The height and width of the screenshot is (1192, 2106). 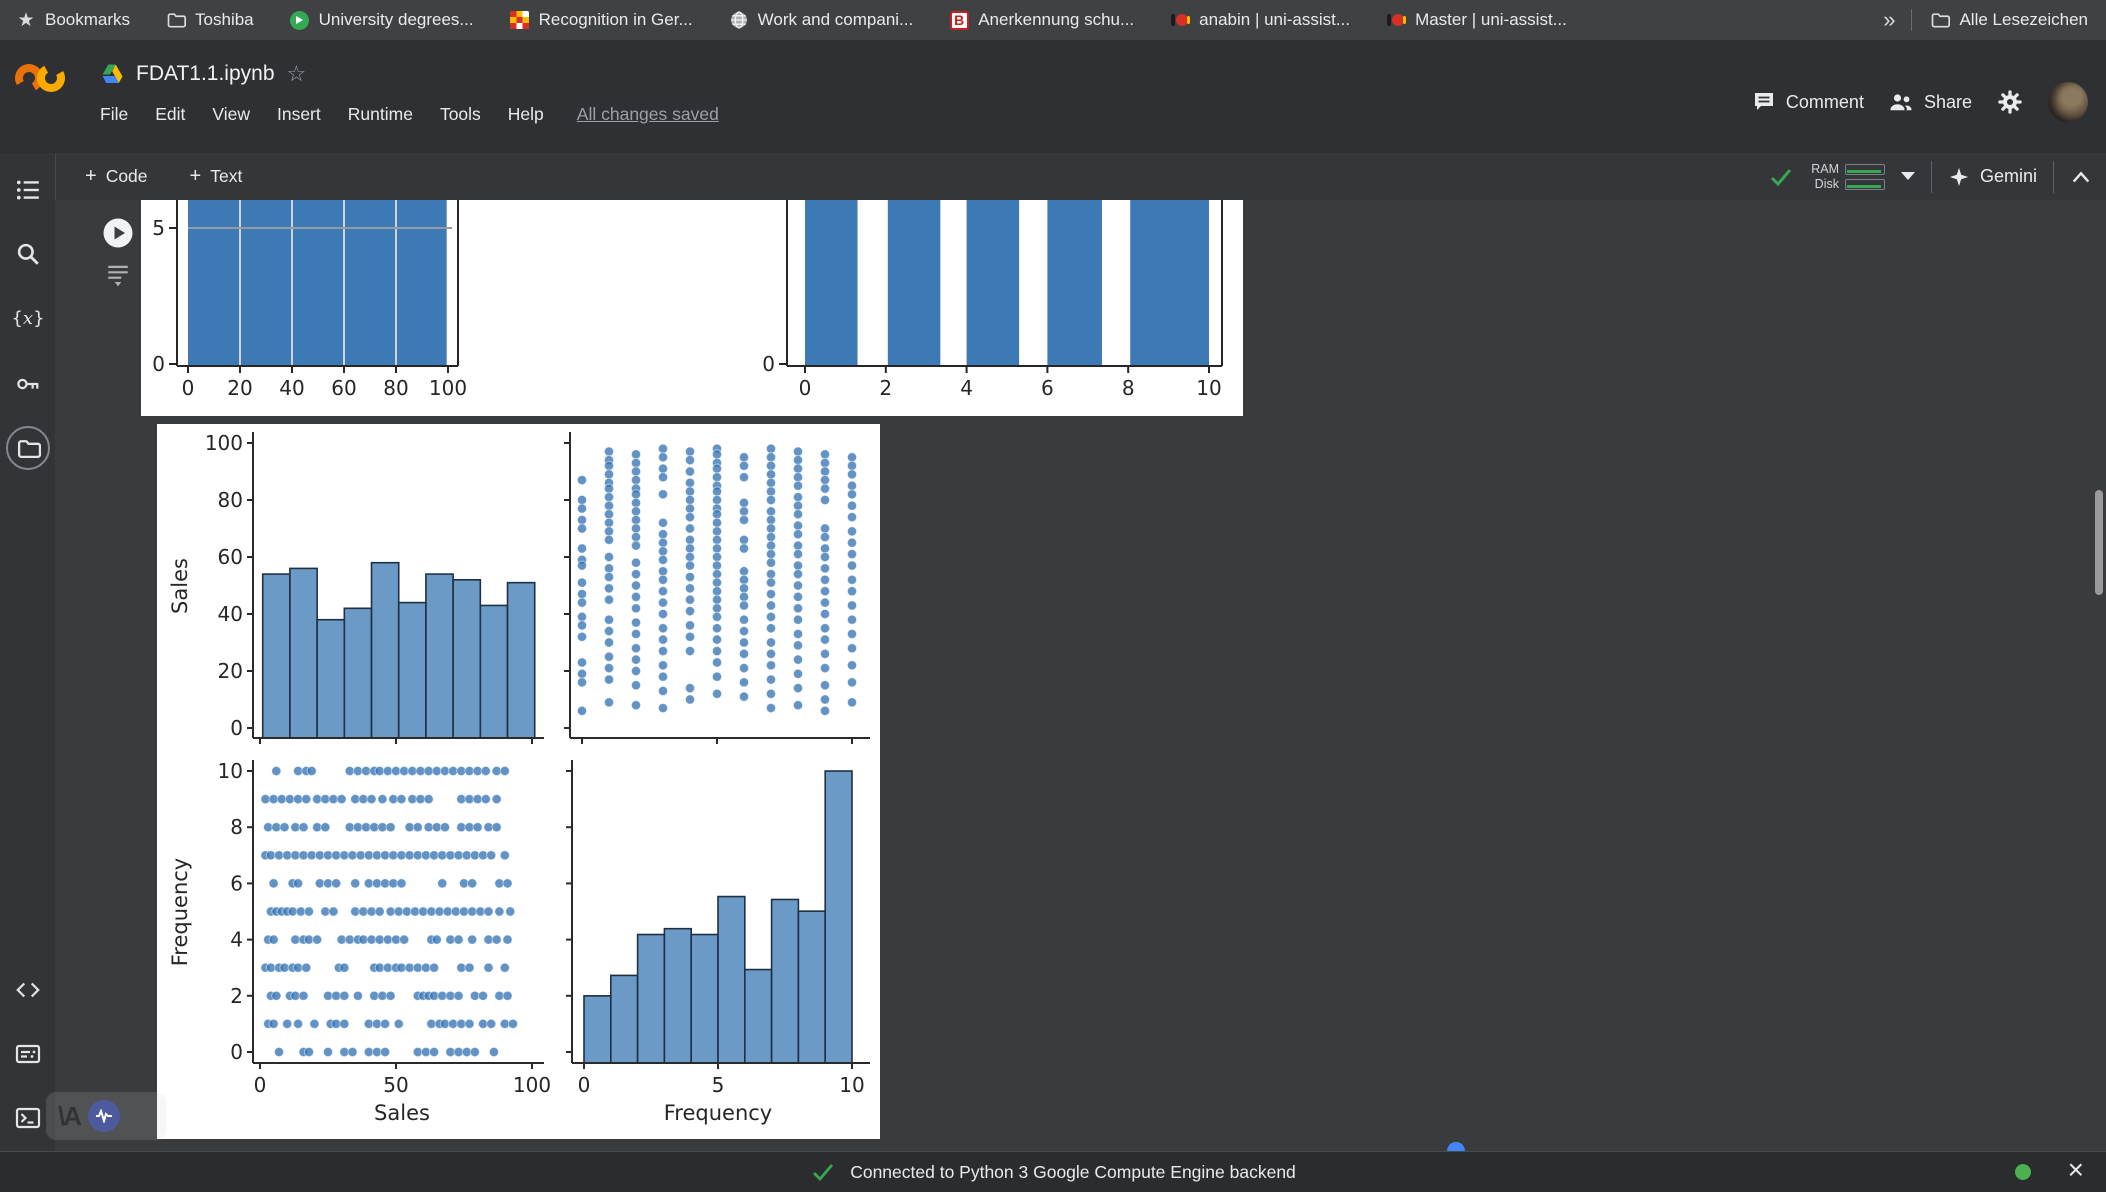 What do you see at coordinates (959, 20) in the screenshot?
I see `red-b-icon: B` at bounding box center [959, 20].